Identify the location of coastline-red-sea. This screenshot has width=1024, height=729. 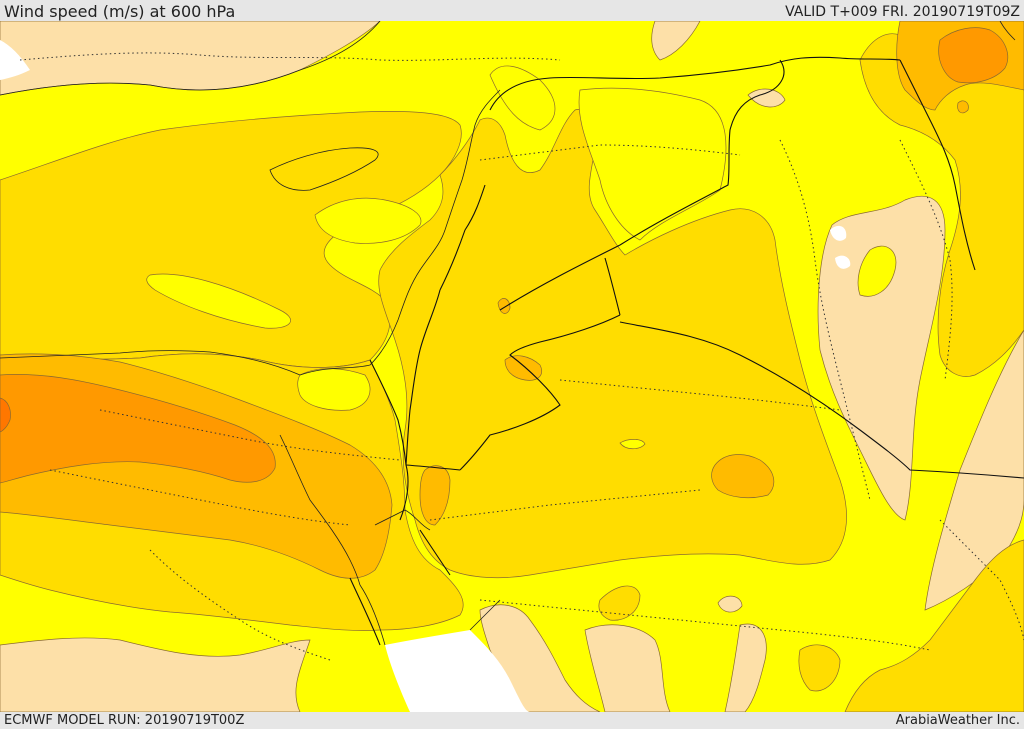
(430, 615).